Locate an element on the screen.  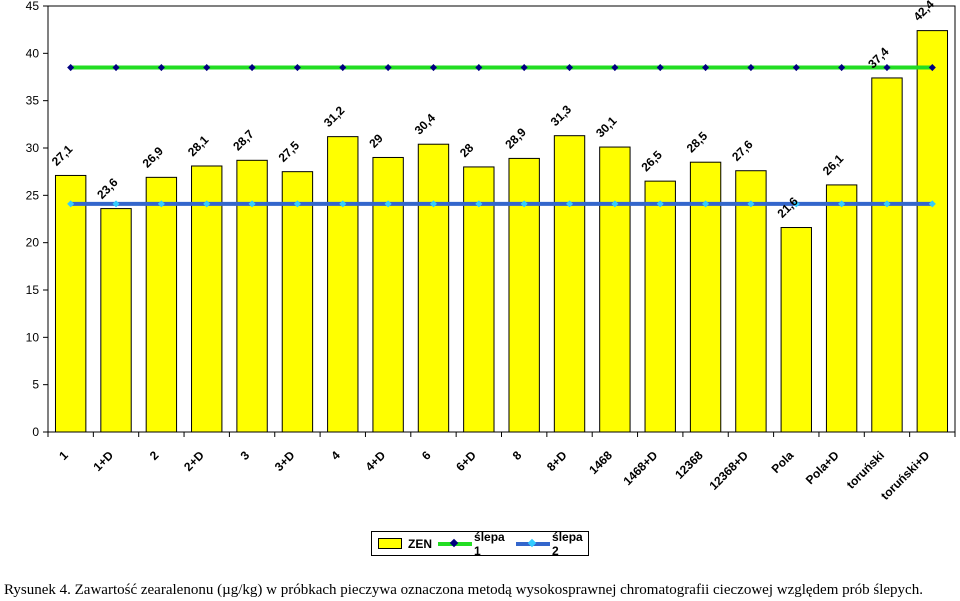
x-tick-label: 12368 is located at coordinates (689, 465).